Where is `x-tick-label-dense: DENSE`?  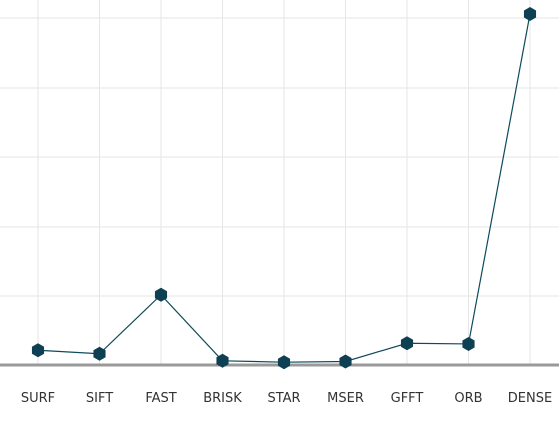 x-tick-label-dense: DENSE is located at coordinates (530, 398).